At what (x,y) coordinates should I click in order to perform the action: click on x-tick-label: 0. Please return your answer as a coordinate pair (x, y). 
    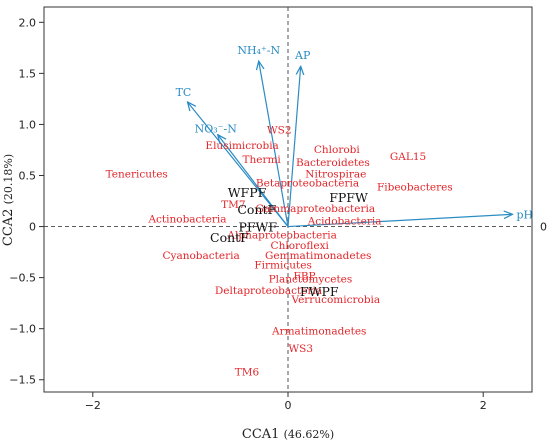
    Looking at the image, I should click on (288, 405).